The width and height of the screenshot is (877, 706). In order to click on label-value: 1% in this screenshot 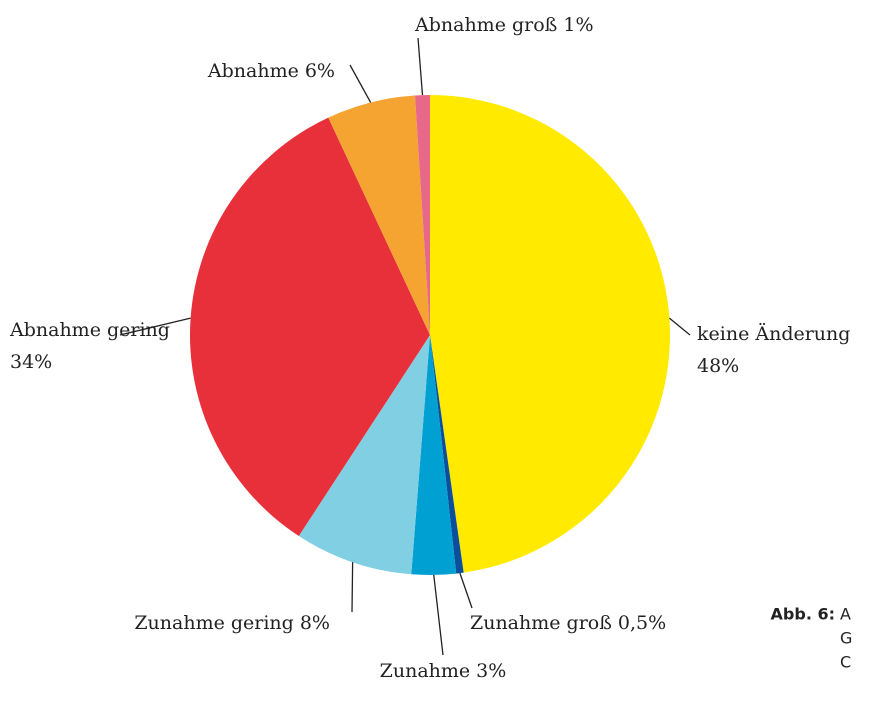, I will do `click(578, 25)`.